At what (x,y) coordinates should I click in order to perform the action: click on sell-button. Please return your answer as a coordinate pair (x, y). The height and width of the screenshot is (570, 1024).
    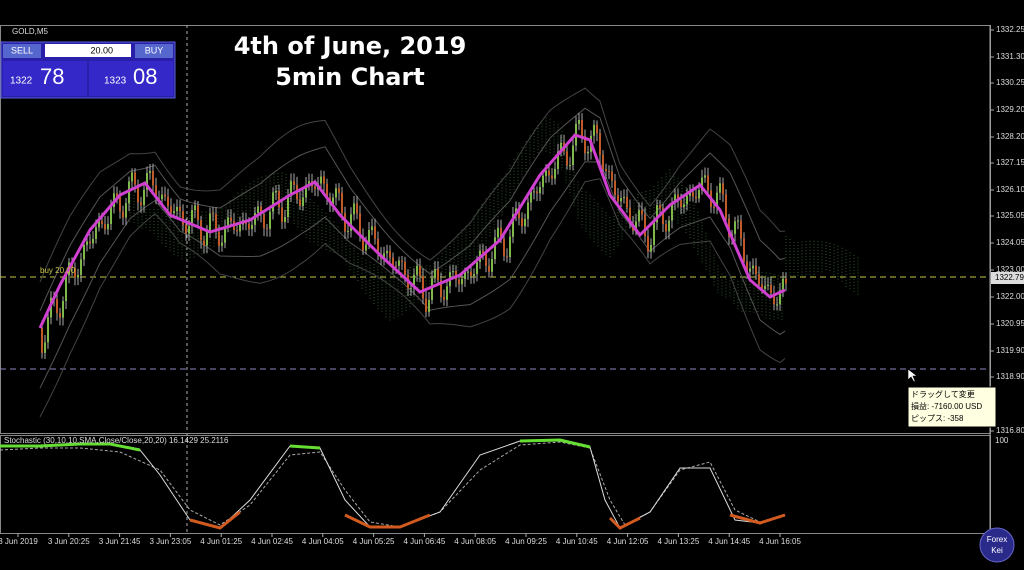
    Looking at the image, I should click on (22, 51).